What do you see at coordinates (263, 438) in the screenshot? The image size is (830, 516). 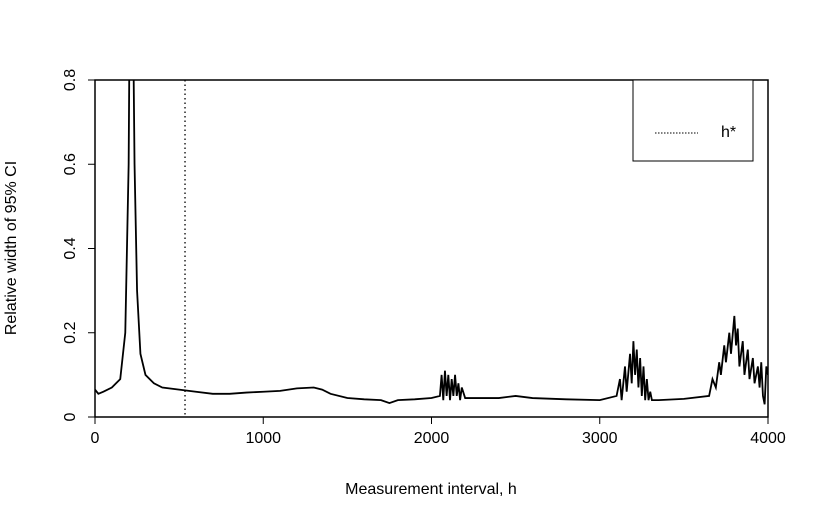 I see `x-tick-label: 1000` at bounding box center [263, 438].